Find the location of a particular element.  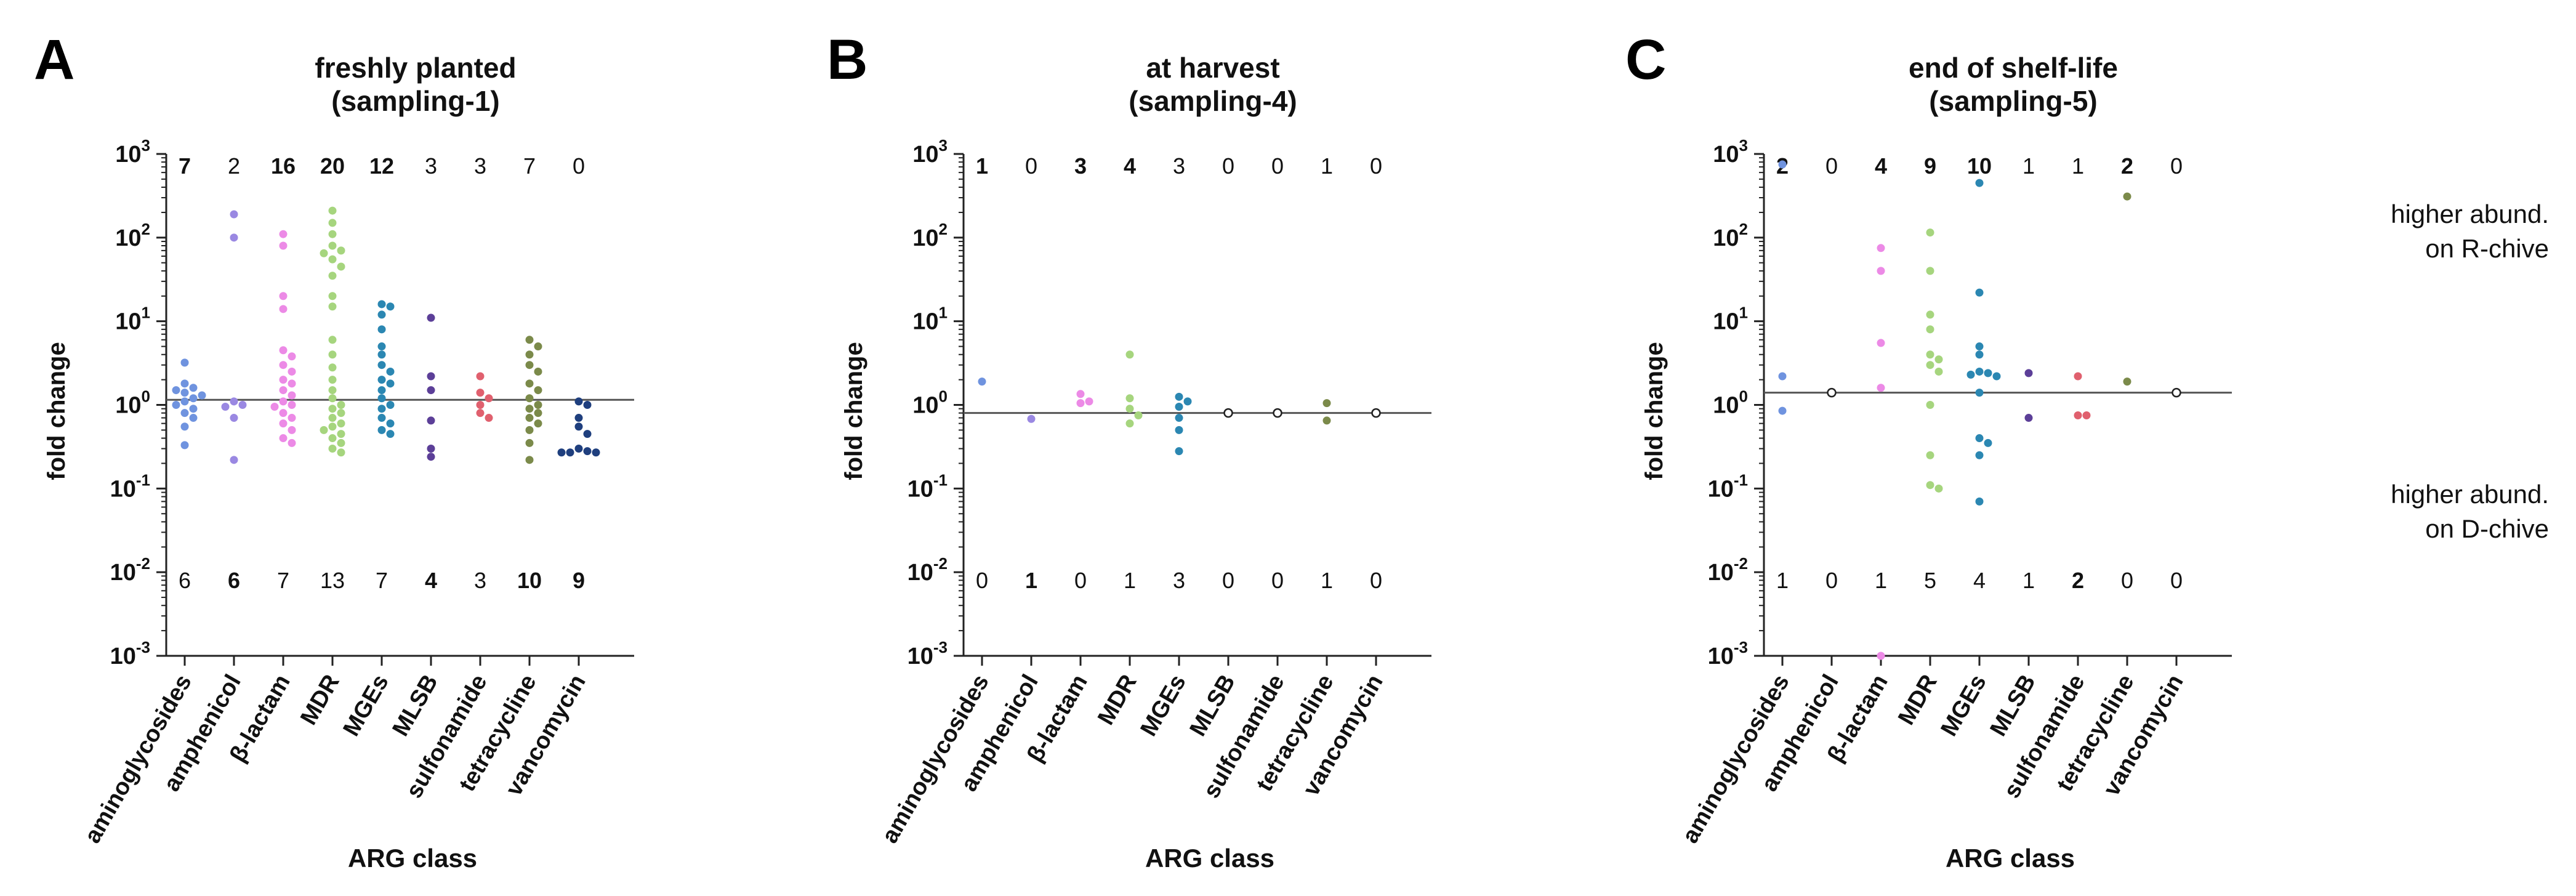

y-tick-label: 10⁰ is located at coordinates (132, 403).